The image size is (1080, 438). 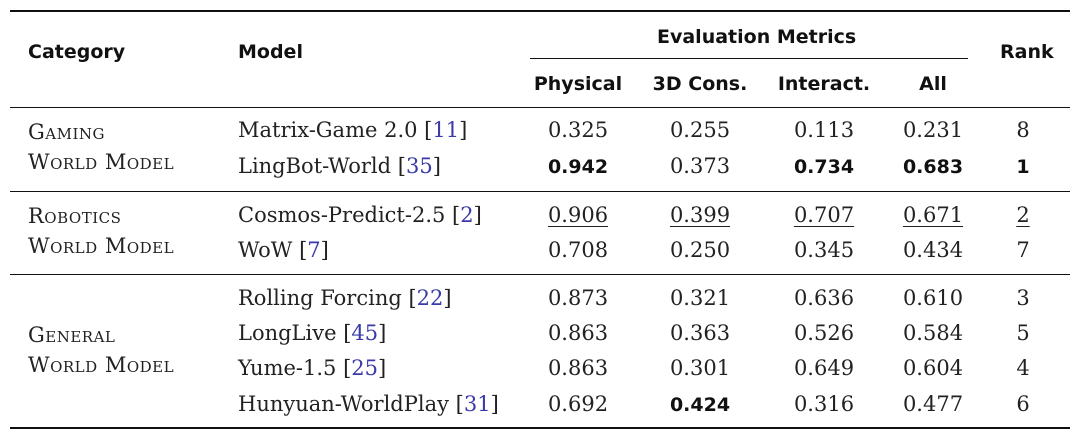 What do you see at coordinates (1023, 215) in the screenshot?
I see `value-rank: 2` at bounding box center [1023, 215].